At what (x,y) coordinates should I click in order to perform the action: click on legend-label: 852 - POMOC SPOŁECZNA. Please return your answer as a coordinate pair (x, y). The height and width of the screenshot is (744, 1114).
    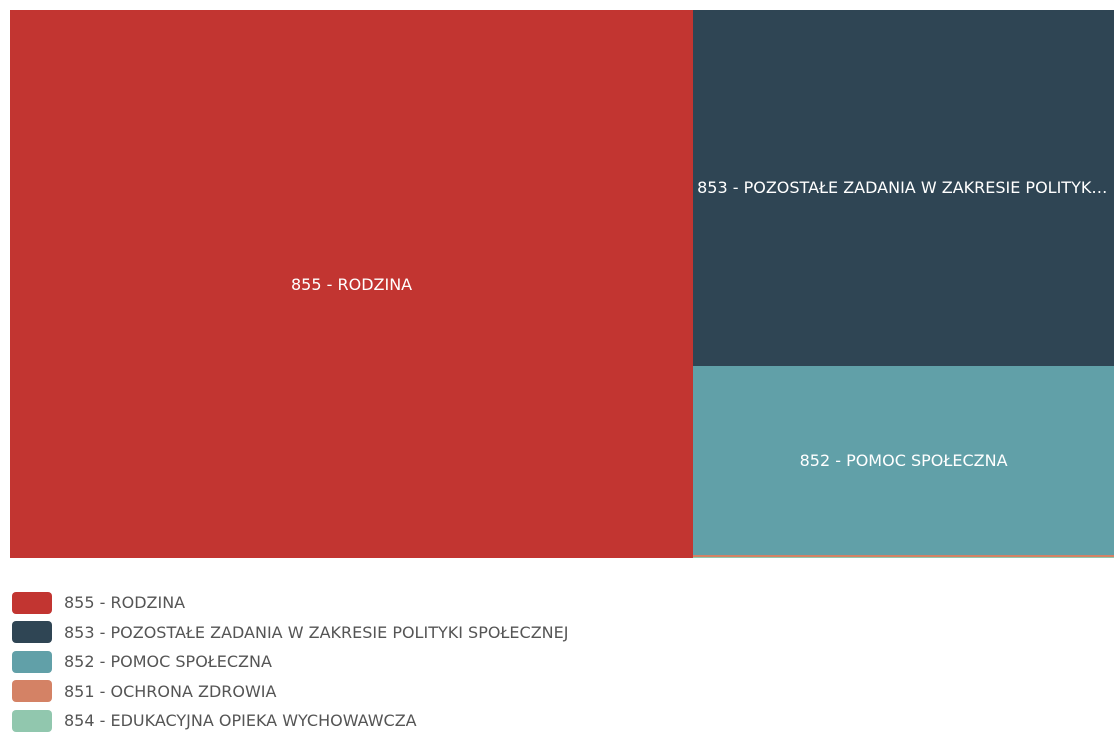
    Looking at the image, I should click on (168, 662).